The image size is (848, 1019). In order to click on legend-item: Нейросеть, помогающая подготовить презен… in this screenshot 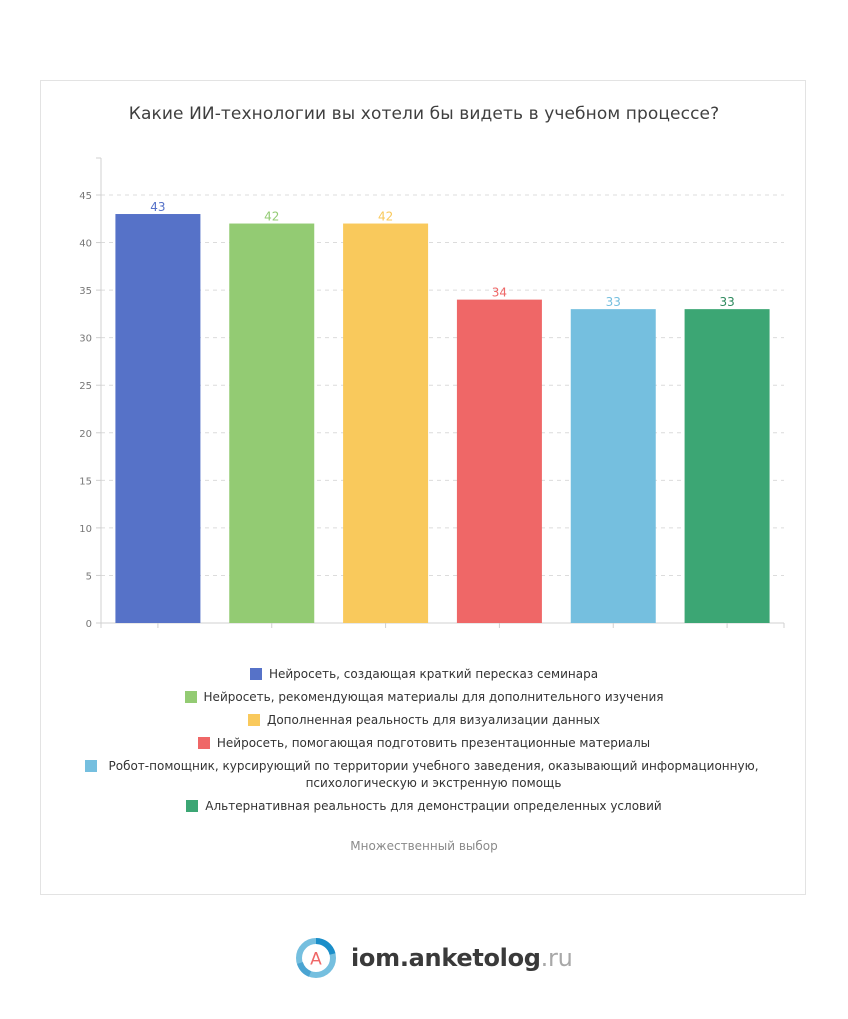, I will do `click(424, 743)`.